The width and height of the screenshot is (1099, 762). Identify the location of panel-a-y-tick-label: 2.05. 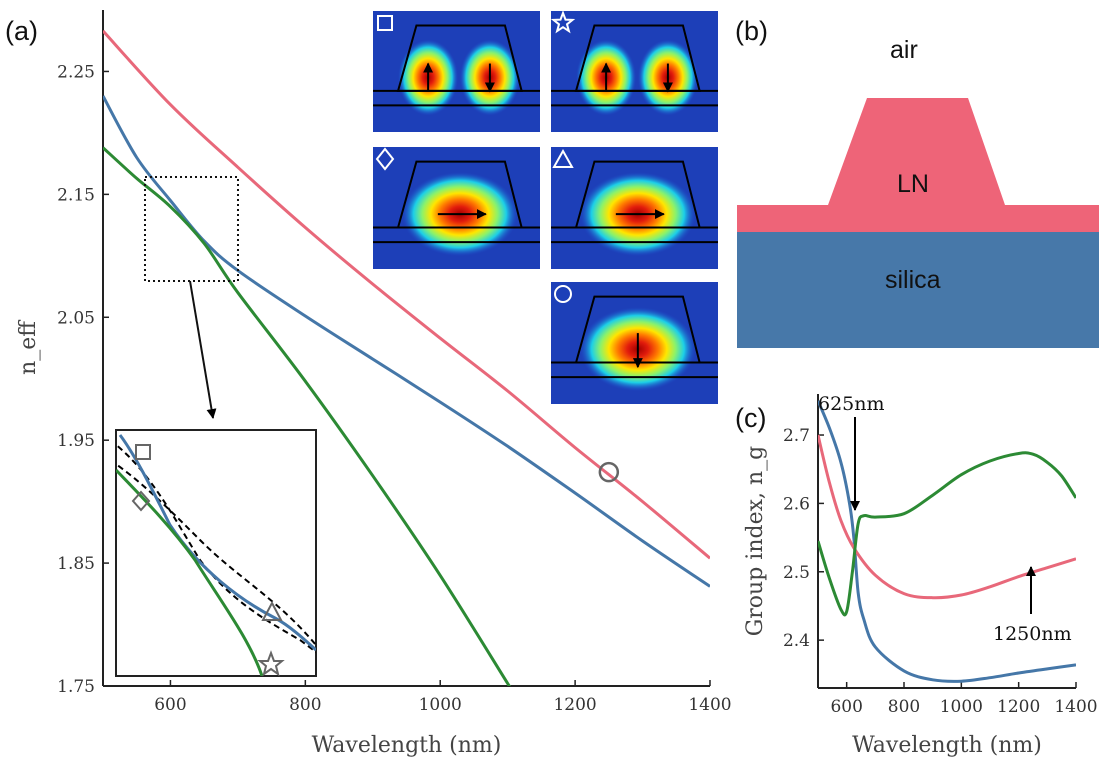
(76, 318).